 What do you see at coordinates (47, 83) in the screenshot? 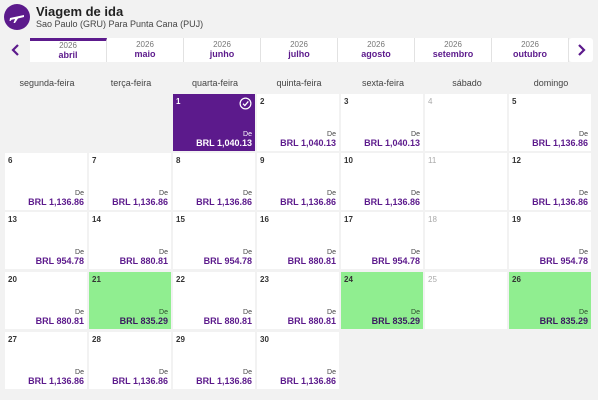
I see `weekday-label: segunda-feira` at bounding box center [47, 83].